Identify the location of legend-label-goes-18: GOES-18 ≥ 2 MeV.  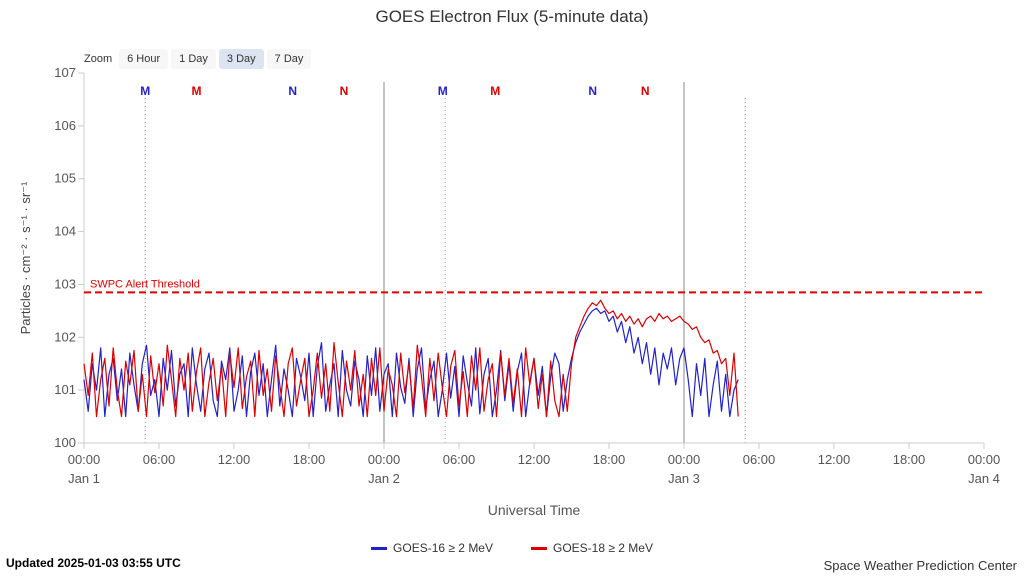
(603, 548).